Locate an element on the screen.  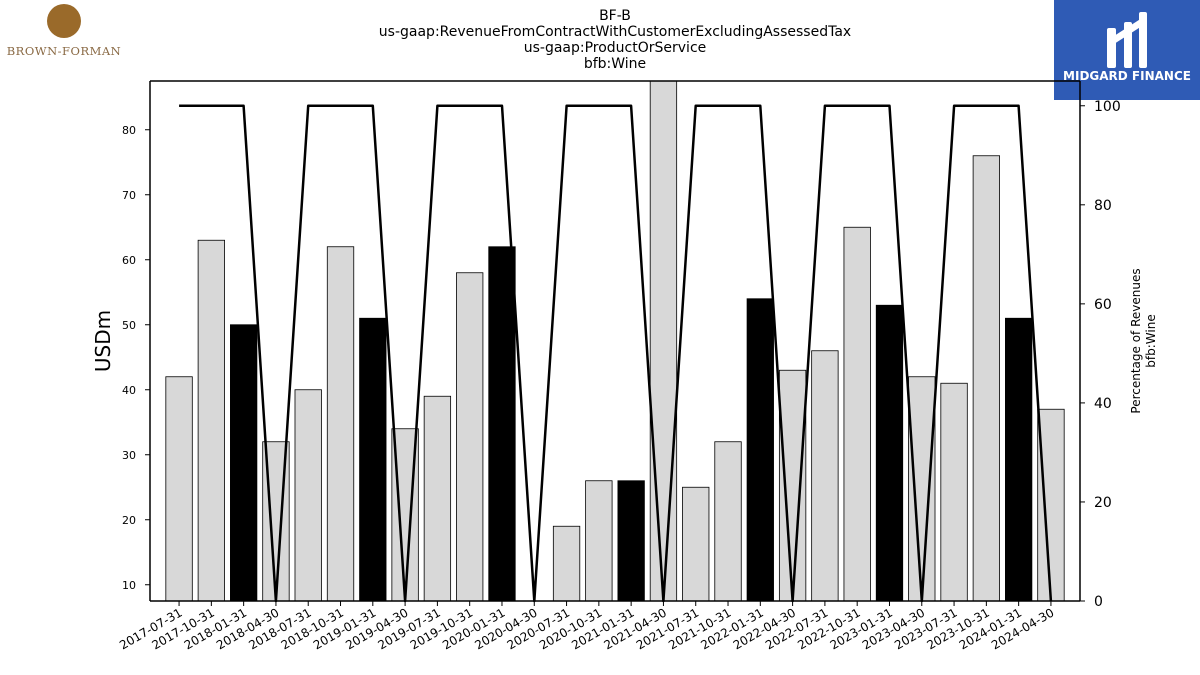
y-tick-label: 60 is located at coordinates (129, 260).